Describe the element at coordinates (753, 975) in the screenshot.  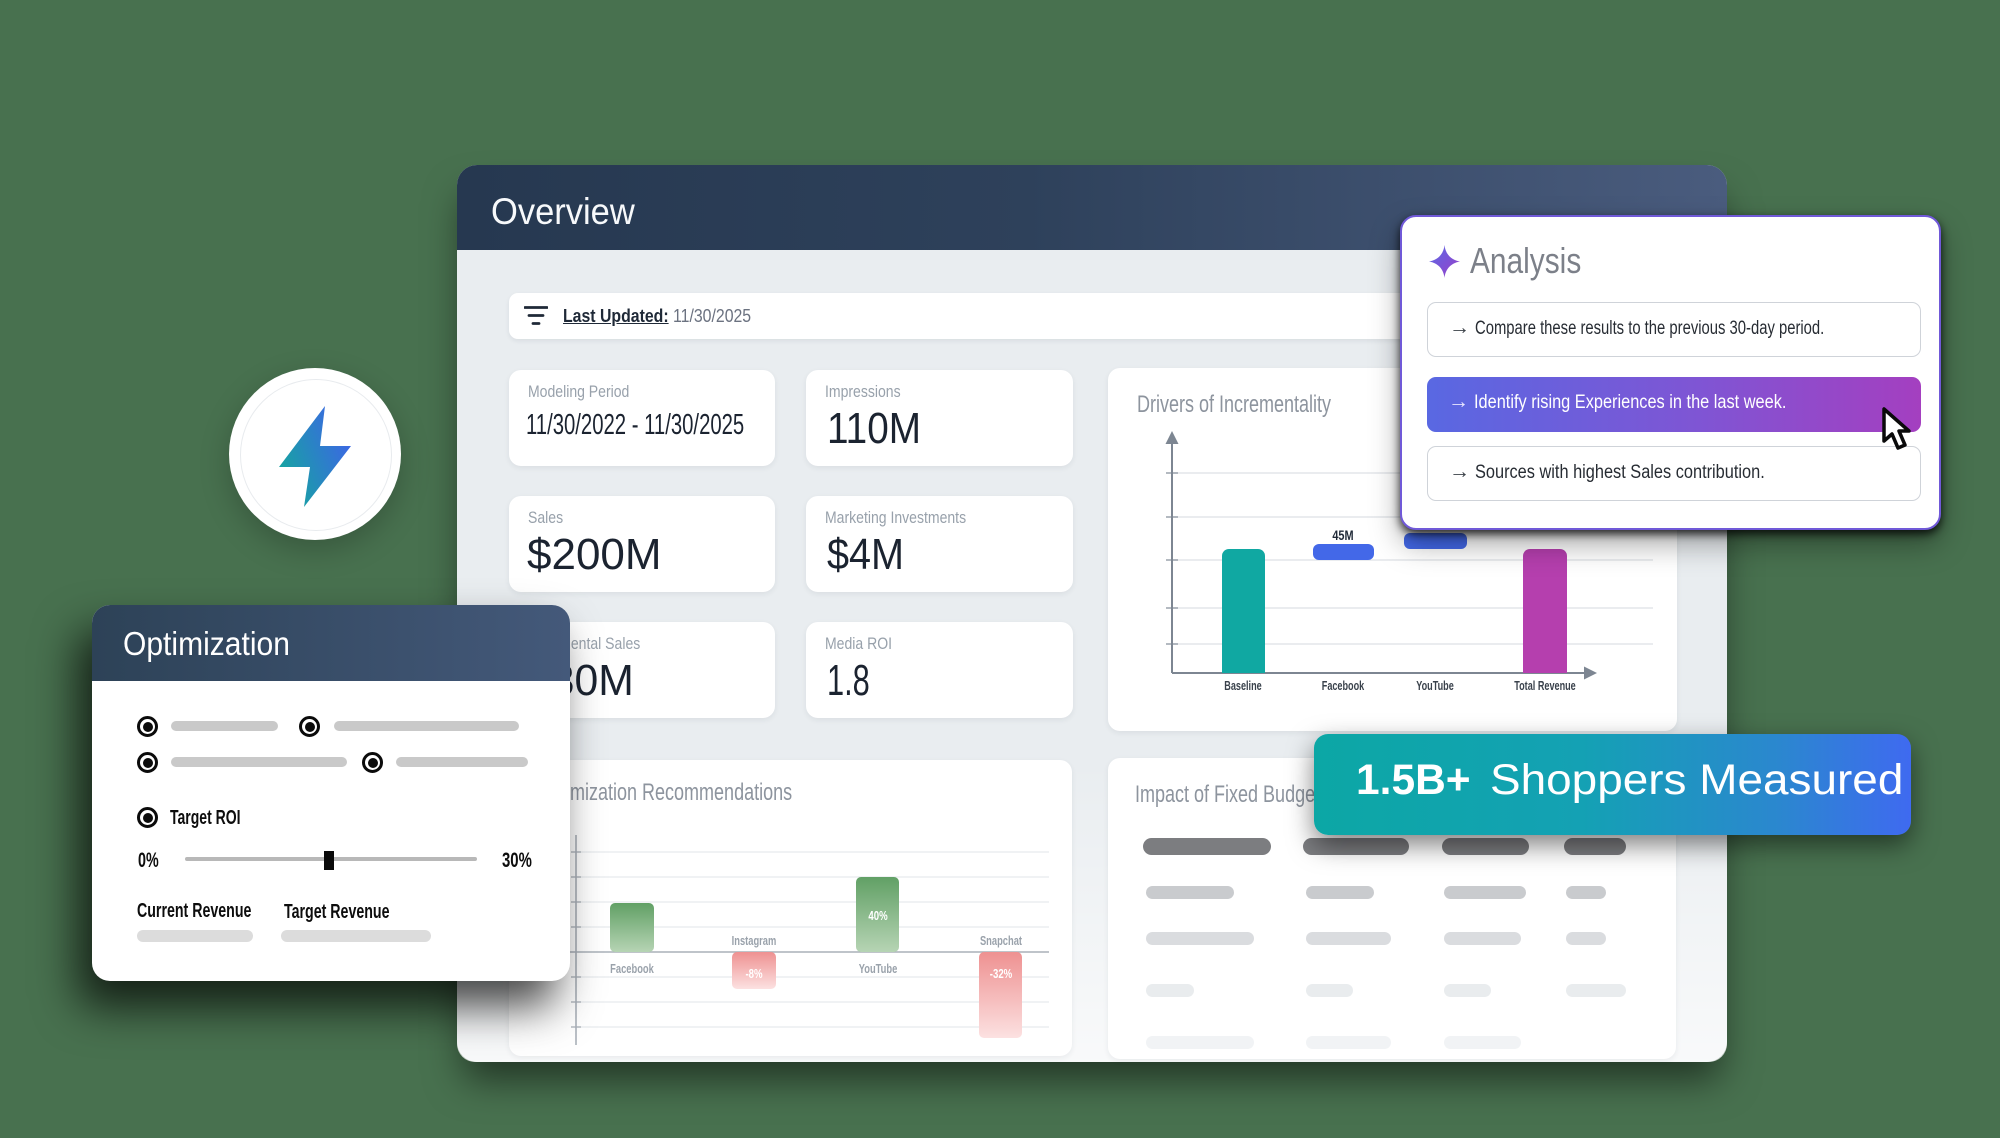
I see `svg-text: -8%` at that location.